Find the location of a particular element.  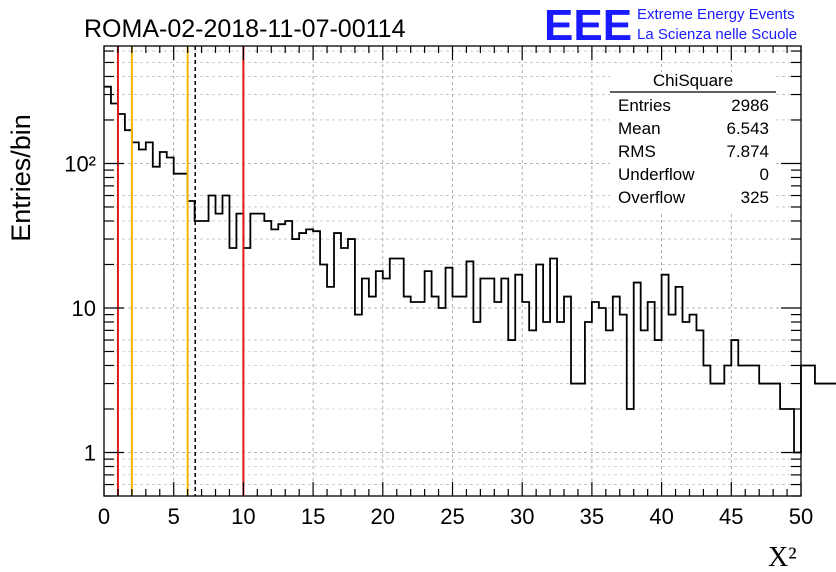

stats-value: 325 is located at coordinates (755, 197).